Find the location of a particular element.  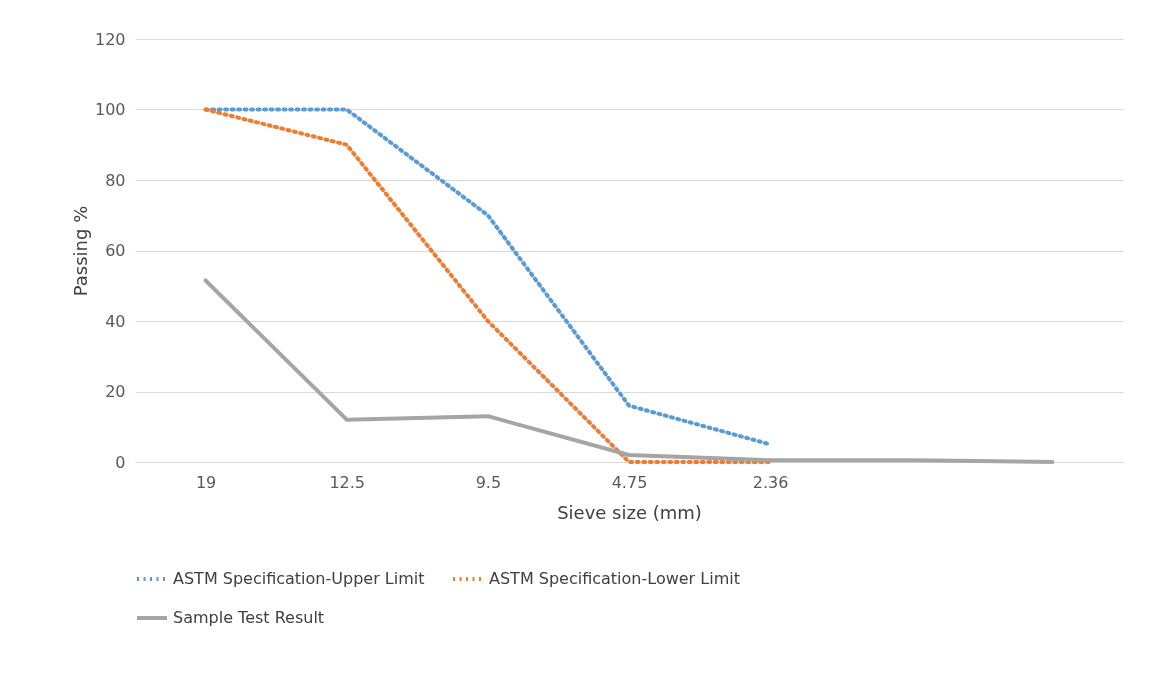

y-tick-label: 120 is located at coordinates (110, 39).